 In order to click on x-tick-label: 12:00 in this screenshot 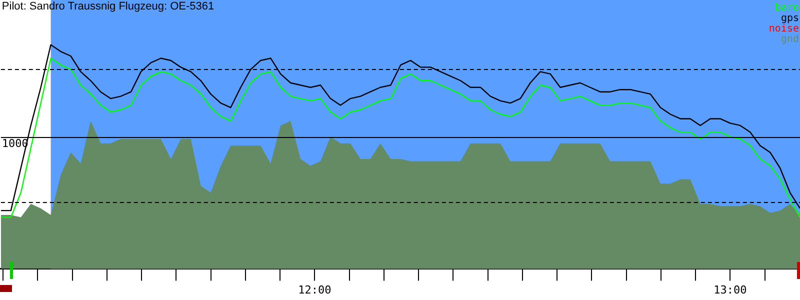, I will do `click(315, 289)`.